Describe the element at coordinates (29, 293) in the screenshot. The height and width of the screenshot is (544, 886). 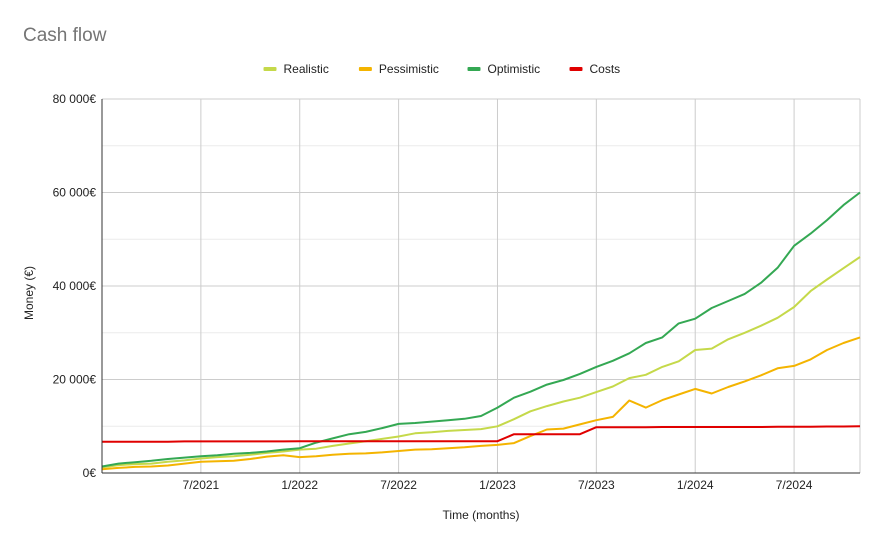
I see `y-axis-title: Money (€)` at that location.